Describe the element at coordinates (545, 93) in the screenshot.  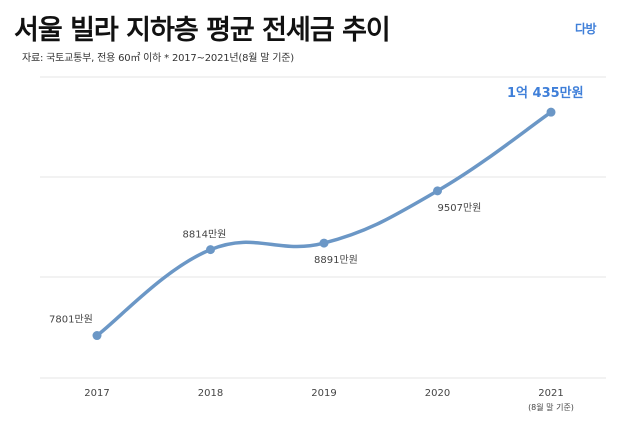
I see `data-label-2021: 1억 435만원` at that location.